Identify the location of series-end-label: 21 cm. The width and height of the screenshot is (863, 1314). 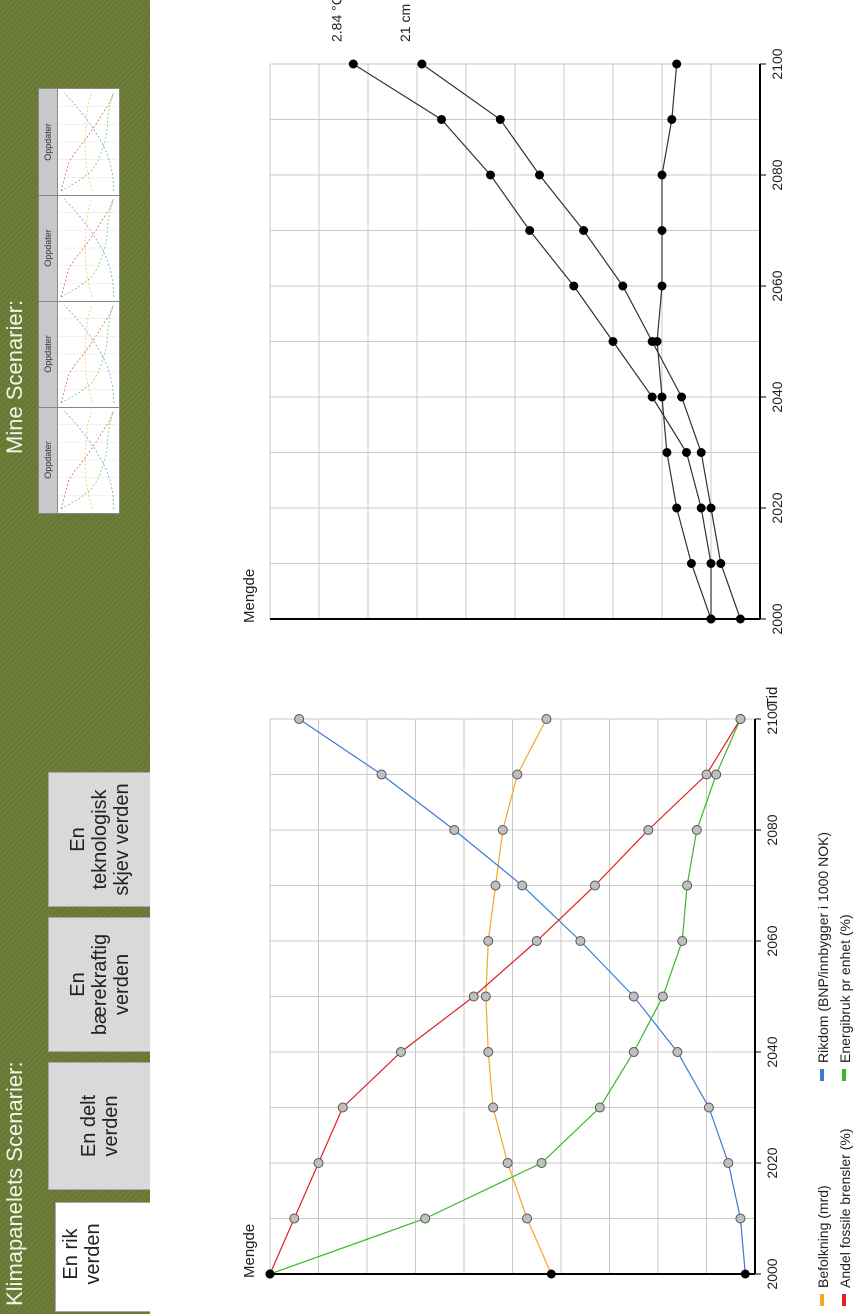
(405, 23).